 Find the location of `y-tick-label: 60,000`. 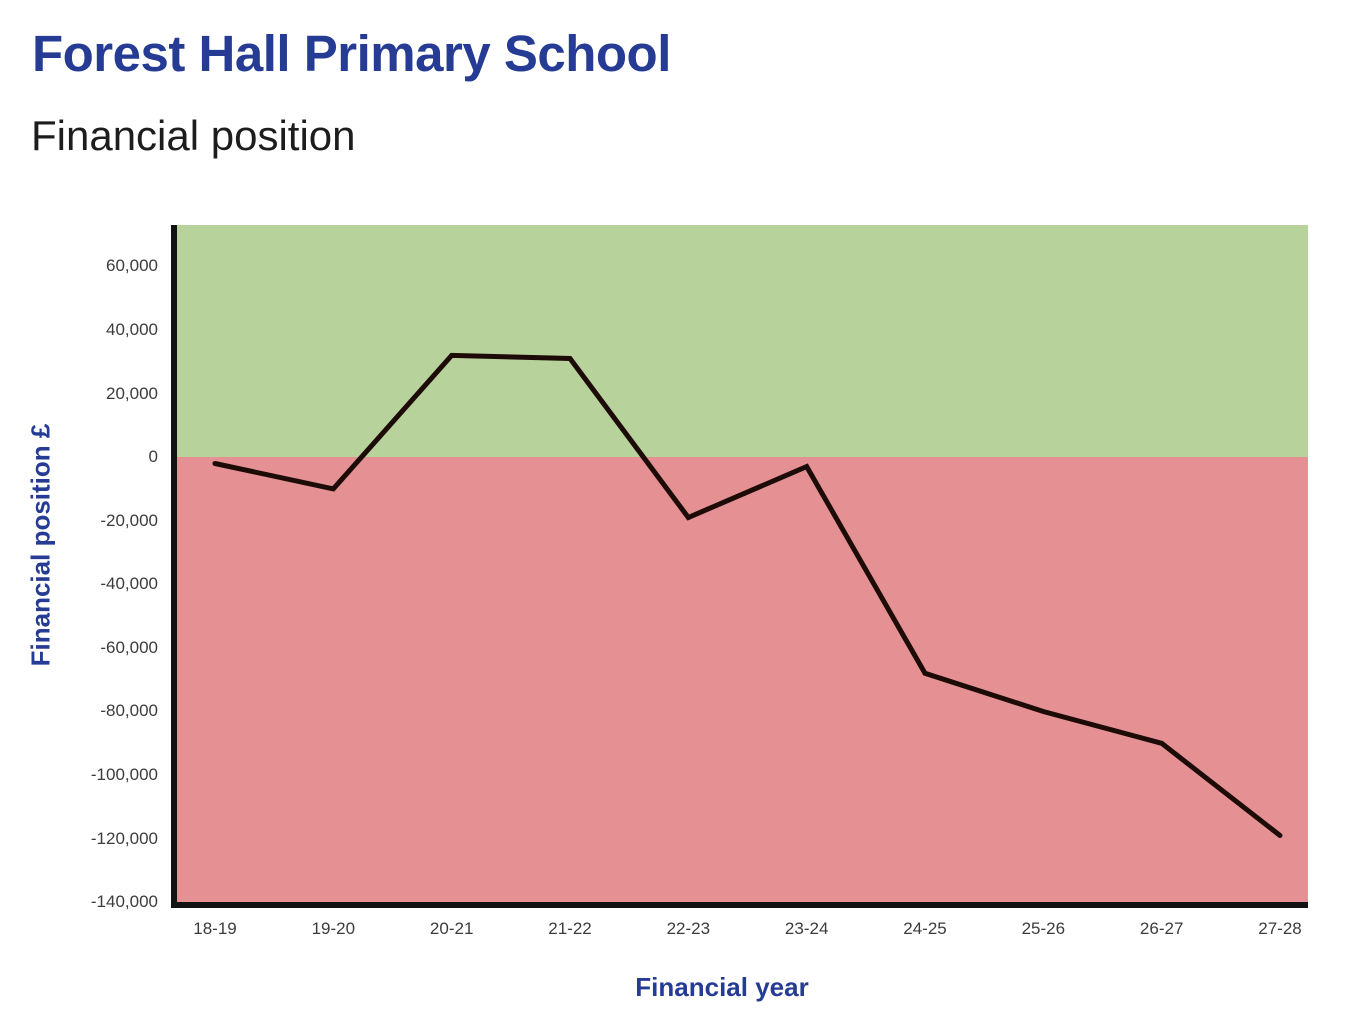

y-tick-label: 60,000 is located at coordinates (132, 266).